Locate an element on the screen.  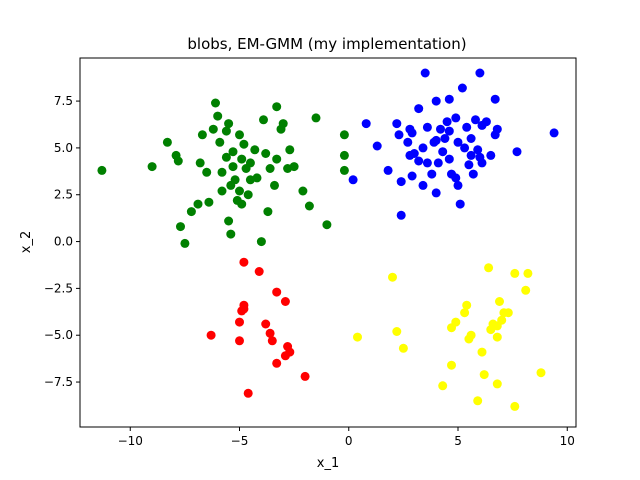
y-tick-label: −5.0 is located at coordinates (58, 335).